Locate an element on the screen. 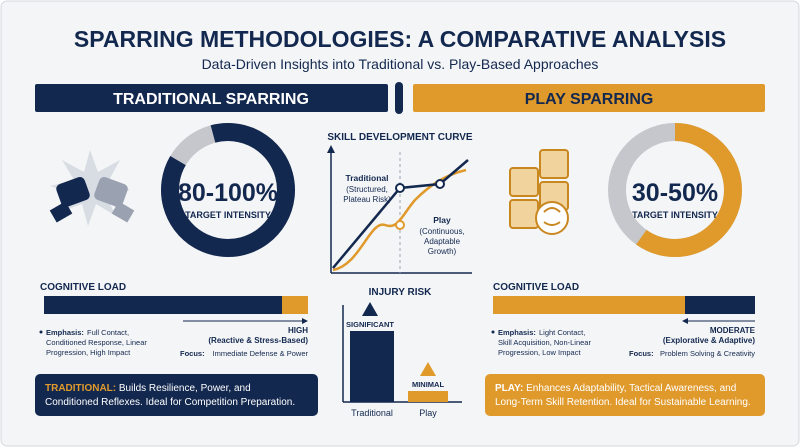  emphasis-text: Full Contact, is located at coordinates (108, 332).